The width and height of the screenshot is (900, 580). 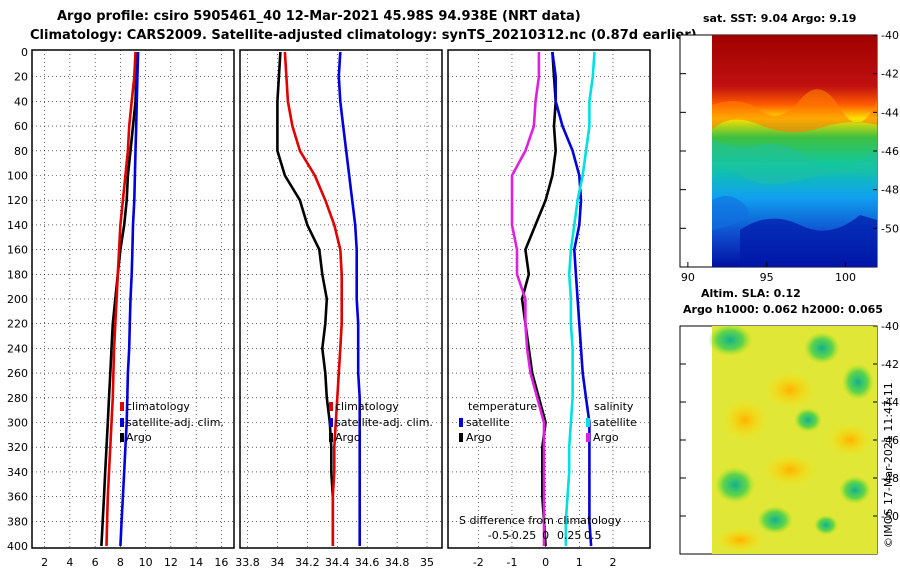 What do you see at coordinates (17, 176) in the screenshot?
I see `y-tick-label: 100` at bounding box center [17, 176].